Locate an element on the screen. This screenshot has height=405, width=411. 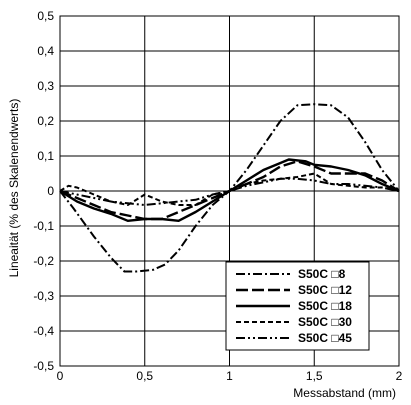
legend: S50C □8 S50C □12 S50C □18 S50C □30 S50C □45 is located at coordinates (297, 306).